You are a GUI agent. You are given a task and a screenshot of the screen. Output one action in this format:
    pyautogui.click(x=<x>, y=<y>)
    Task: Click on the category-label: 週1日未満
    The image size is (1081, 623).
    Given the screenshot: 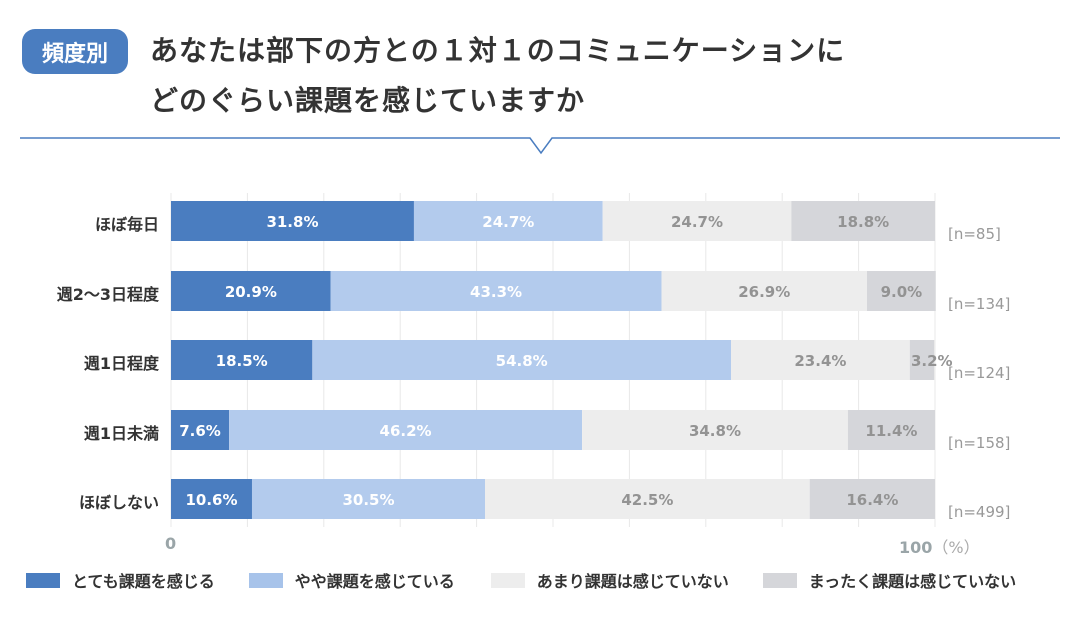 What is the action you would take?
    pyautogui.click(x=121, y=433)
    